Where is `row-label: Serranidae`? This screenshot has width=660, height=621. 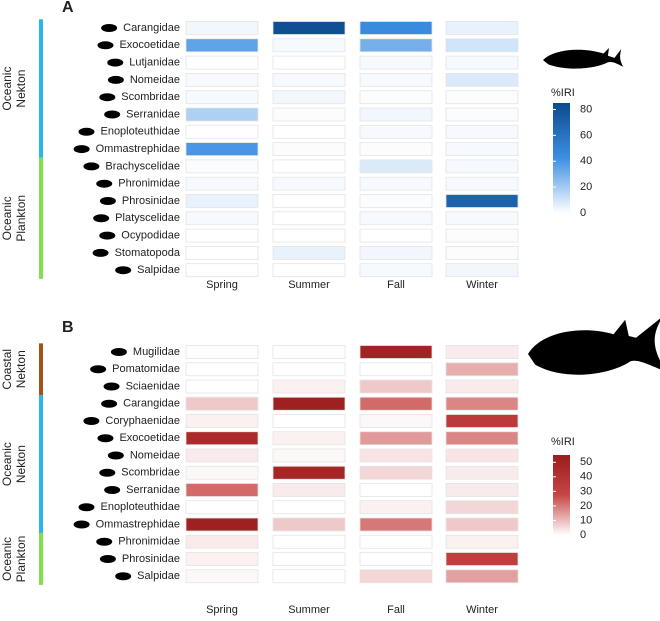
row-label: Serranidae is located at coordinates (153, 490).